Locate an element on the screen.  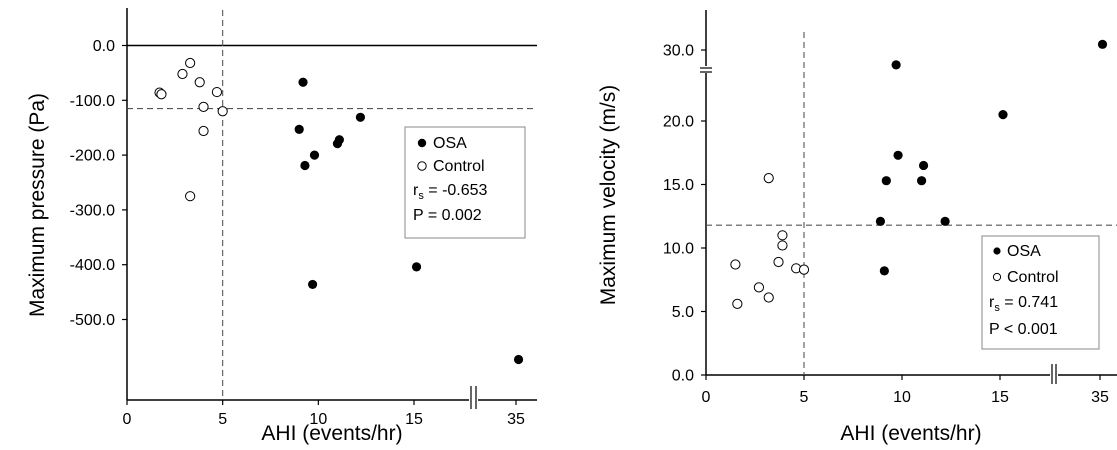
y-tick-label: 10.0 is located at coordinates (678, 249).